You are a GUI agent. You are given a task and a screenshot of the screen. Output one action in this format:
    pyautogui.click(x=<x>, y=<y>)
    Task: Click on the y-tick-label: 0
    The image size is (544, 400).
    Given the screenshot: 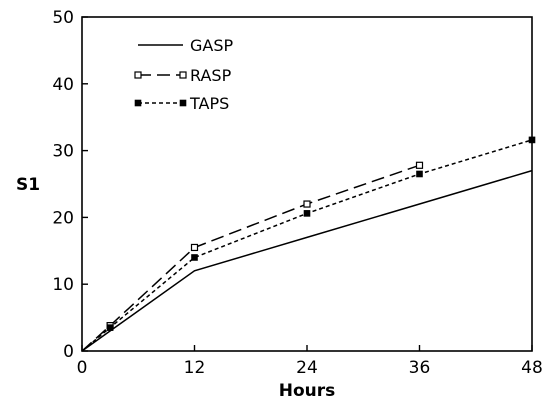 What is the action you would take?
    pyautogui.click(x=68, y=352)
    